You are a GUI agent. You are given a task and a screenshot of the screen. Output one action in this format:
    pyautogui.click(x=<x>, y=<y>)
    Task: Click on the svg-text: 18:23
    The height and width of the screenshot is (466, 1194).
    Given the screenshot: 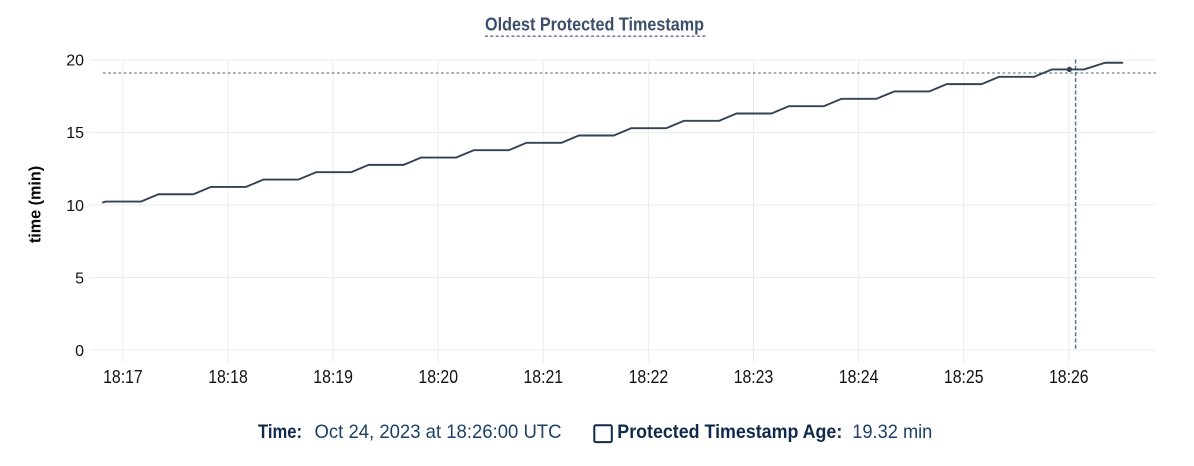 What is the action you would take?
    pyautogui.click(x=754, y=377)
    